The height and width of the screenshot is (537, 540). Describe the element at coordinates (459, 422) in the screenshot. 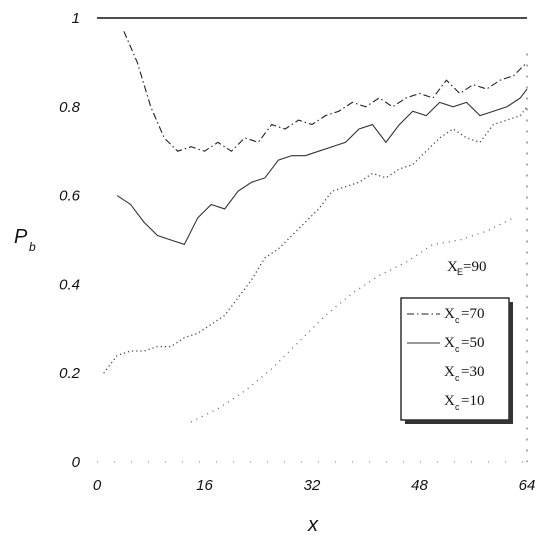

I see `legend-shadow-bottom` at that location.